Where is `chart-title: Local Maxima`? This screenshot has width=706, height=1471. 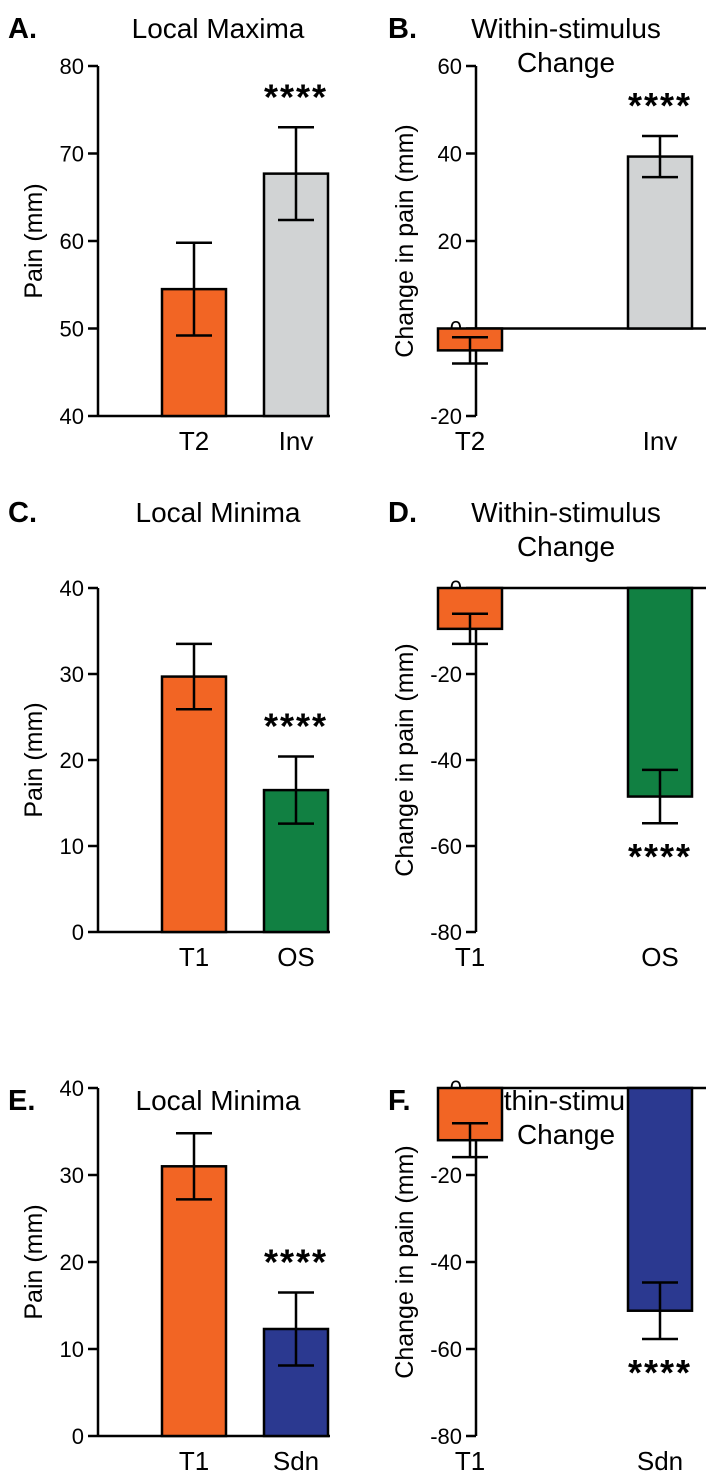
chart-title: Local Maxima is located at coordinates (218, 28).